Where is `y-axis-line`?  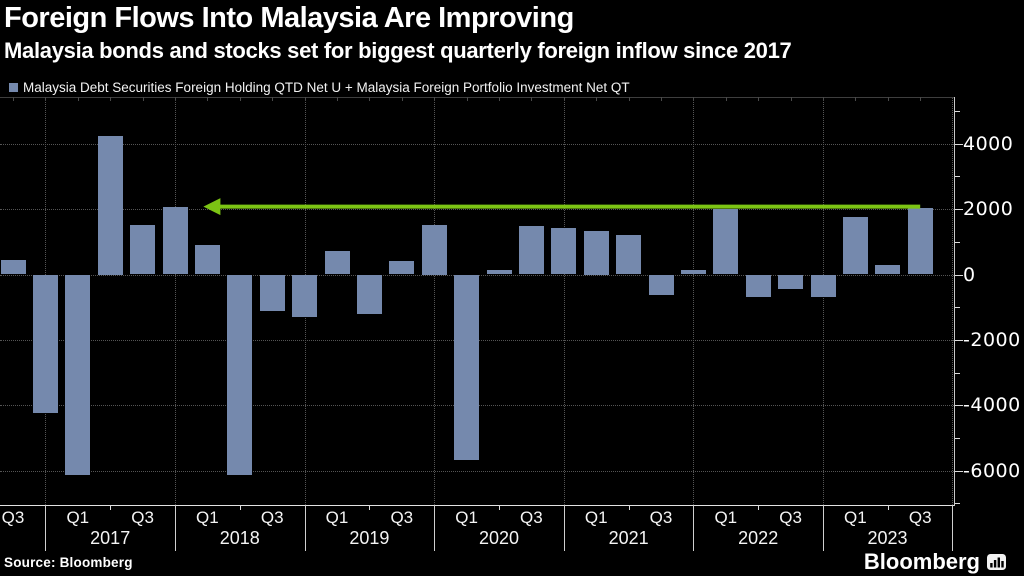
y-axis-line is located at coordinates (954, 301).